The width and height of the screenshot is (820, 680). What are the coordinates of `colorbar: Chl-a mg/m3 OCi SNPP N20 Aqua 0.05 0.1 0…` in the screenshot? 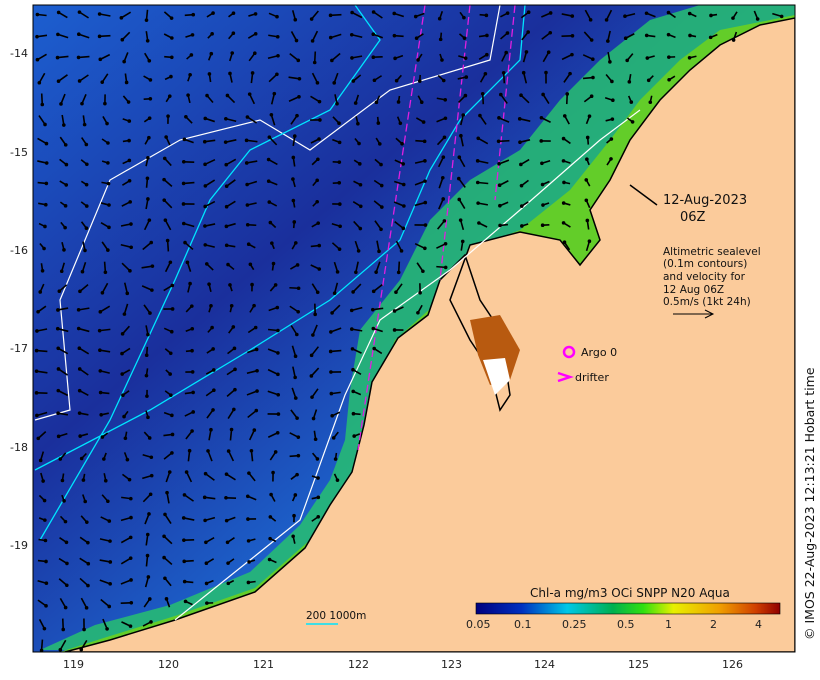 It's located at (623, 608).